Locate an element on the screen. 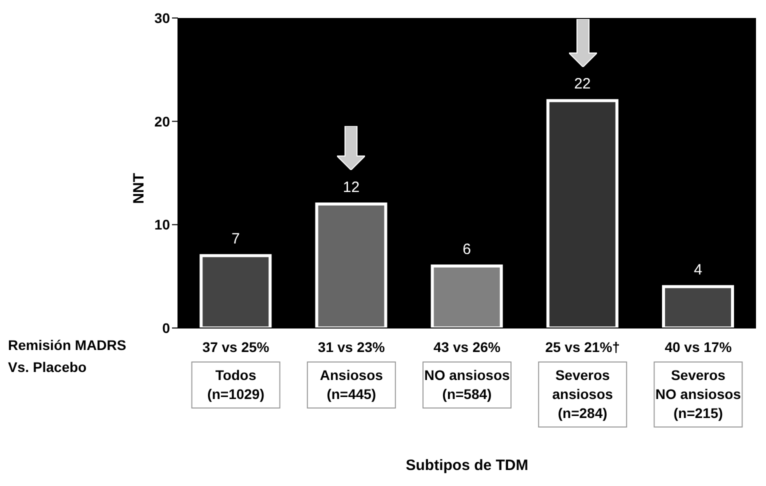 The height and width of the screenshot is (486, 766). y-tick-label: 10 is located at coordinates (162, 224).